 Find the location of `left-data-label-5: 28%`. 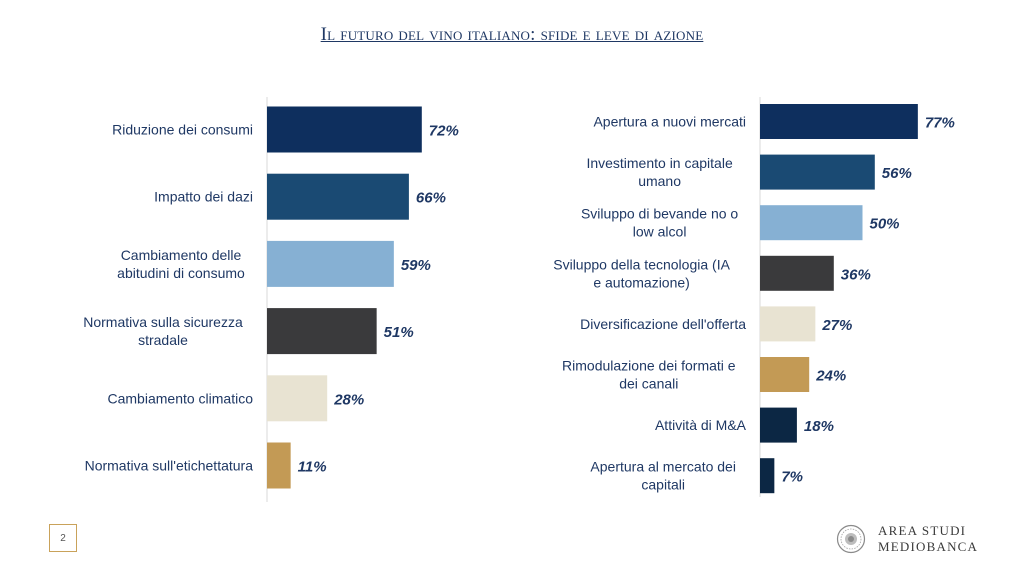

left-data-label-5: 28% is located at coordinates (348, 399).